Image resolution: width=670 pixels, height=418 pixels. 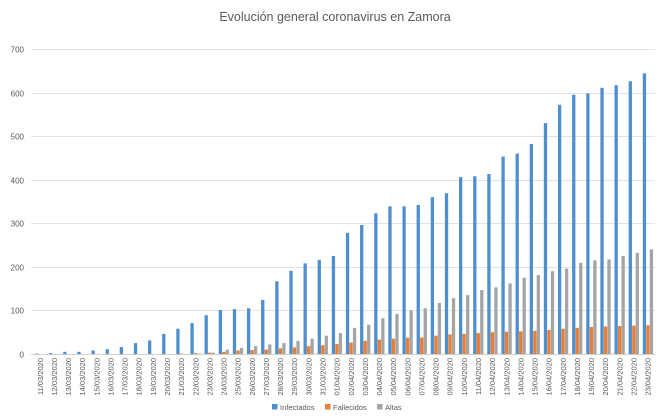 I want to click on x-tick-label: 18/04/2020, so click(x=577, y=377).